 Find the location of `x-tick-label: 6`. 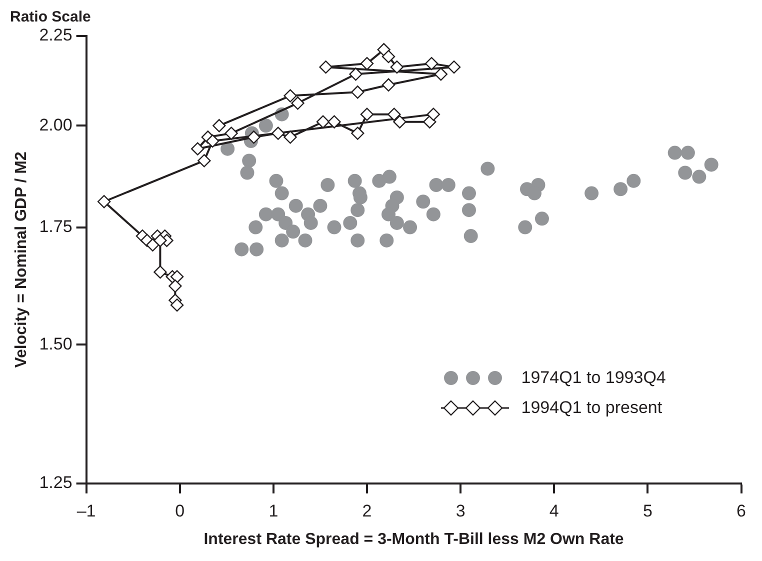

x-tick-label: 6 is located at coordinates (741, 510).